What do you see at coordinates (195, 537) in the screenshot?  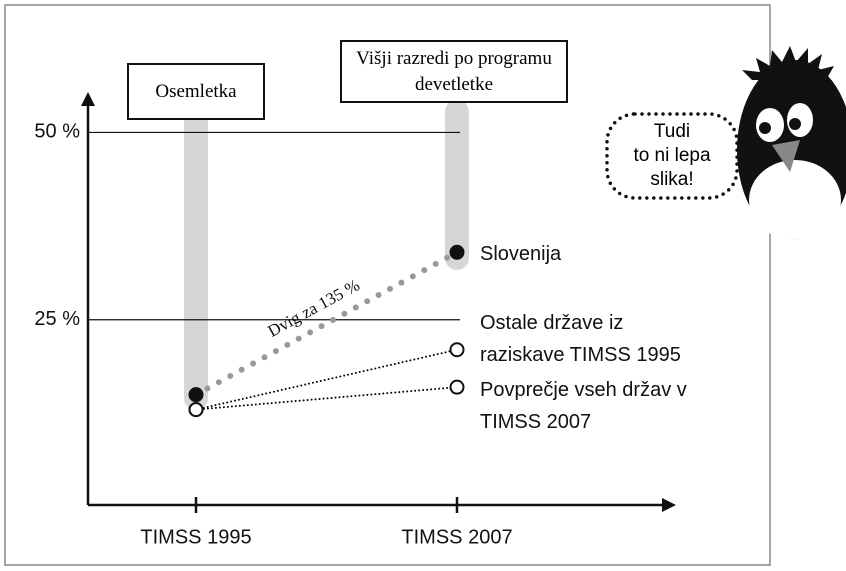 I see `x-tick-label: TIMSS 1995` at bounding box center [195, 537].